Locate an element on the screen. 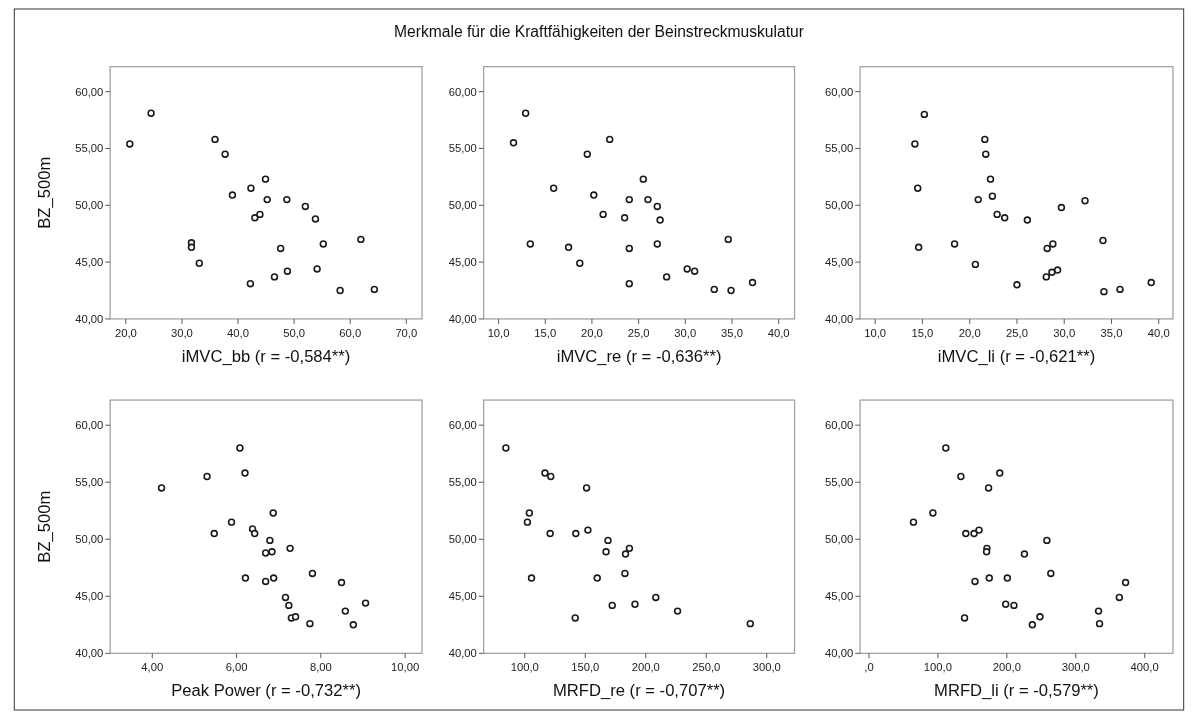 The height and width of the screenshot is (719, 1198). x-tick-label: 8,00 is located at coordinates (320, 666).